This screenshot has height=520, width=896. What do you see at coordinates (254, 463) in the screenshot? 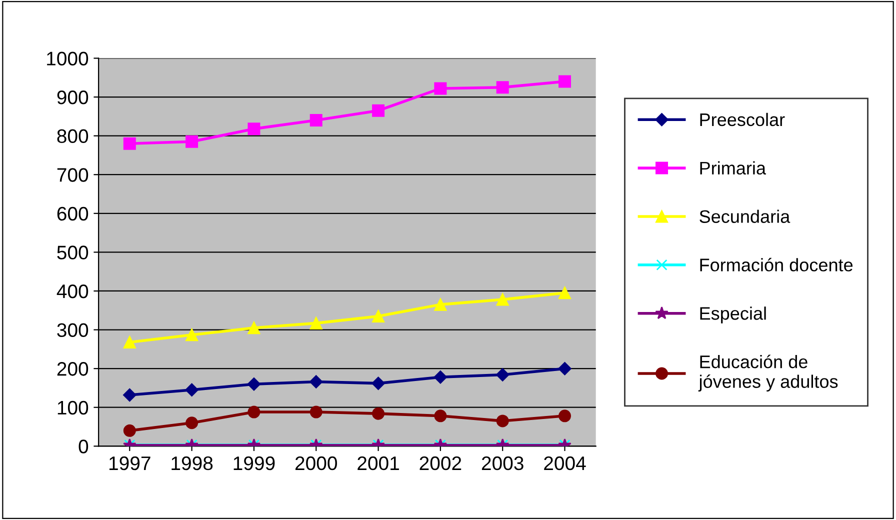
I see `x-tick-label: 1999` at bounding box center [254, 463].